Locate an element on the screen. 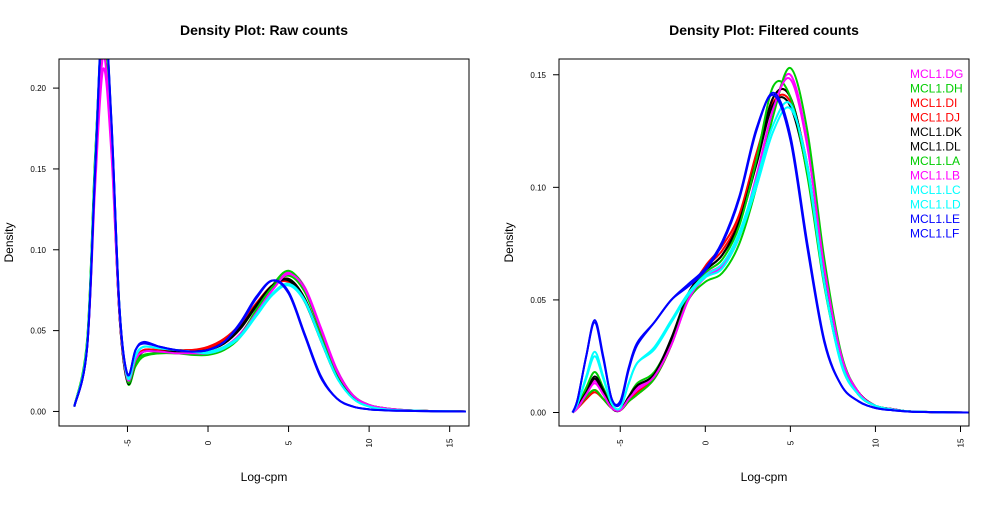 Image resolution: width=1000 pixels, height=505 pixels. legend-entry: MCL1.DL is located at coordinates (935, 147).